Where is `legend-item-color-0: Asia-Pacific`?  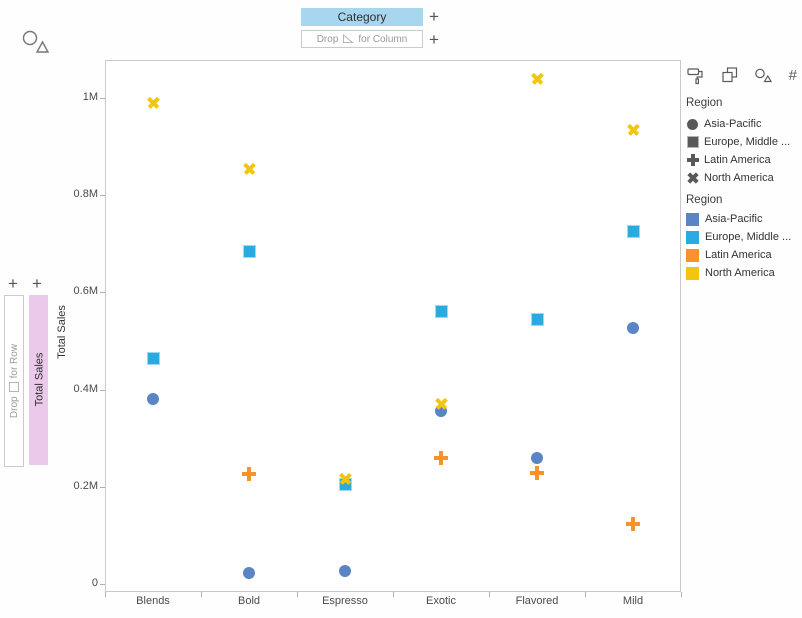 legend-item-color-0: Asia-Pacific is located at coordinates (723, 219).